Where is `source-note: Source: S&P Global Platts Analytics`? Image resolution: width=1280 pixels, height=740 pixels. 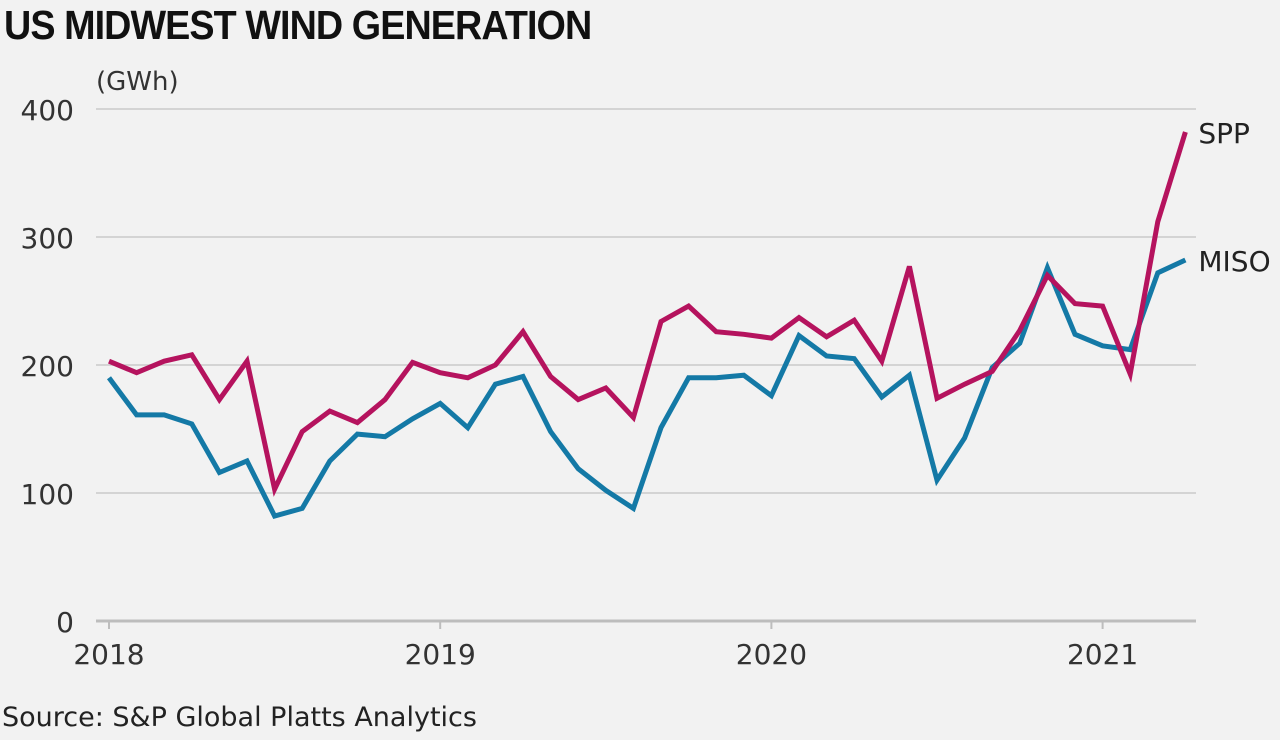
source-note: Source: S&P Global Platts Analytics is located at coordinates (239, 717).